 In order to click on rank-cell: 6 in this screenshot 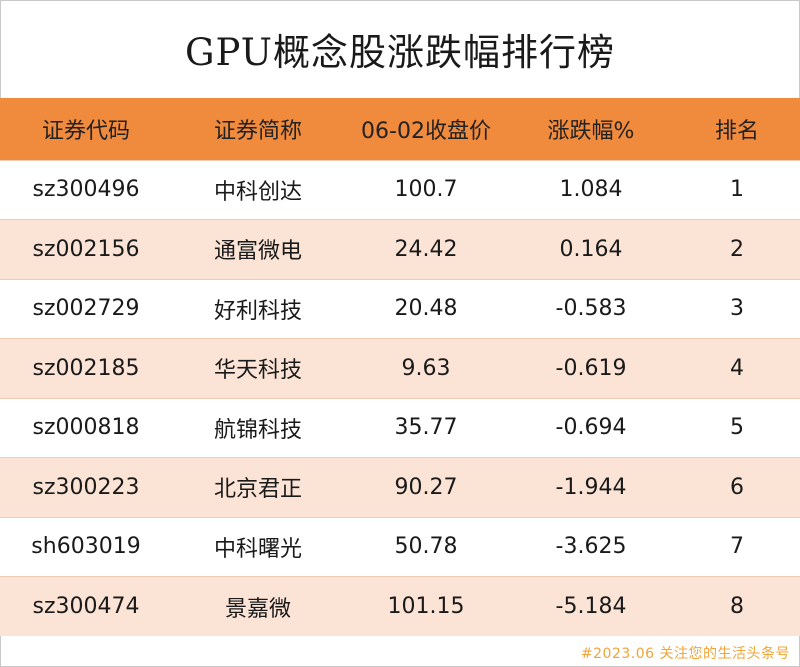, I will do `click(737, 487)`.